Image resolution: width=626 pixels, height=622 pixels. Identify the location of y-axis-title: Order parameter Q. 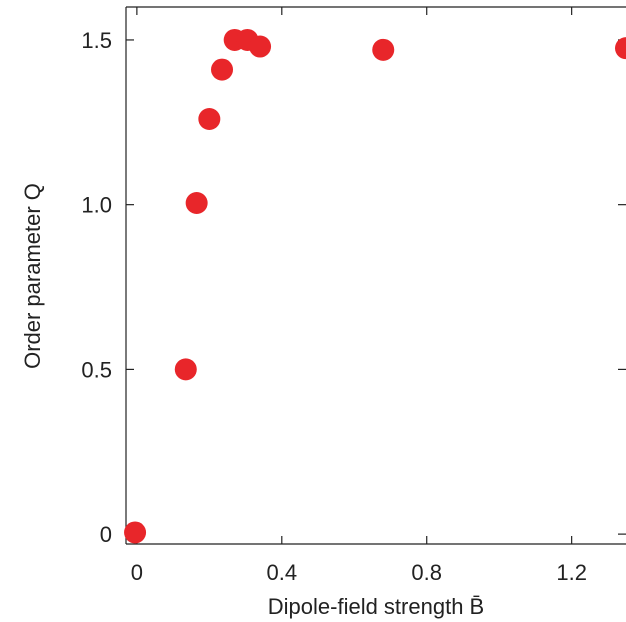
(32, 276).